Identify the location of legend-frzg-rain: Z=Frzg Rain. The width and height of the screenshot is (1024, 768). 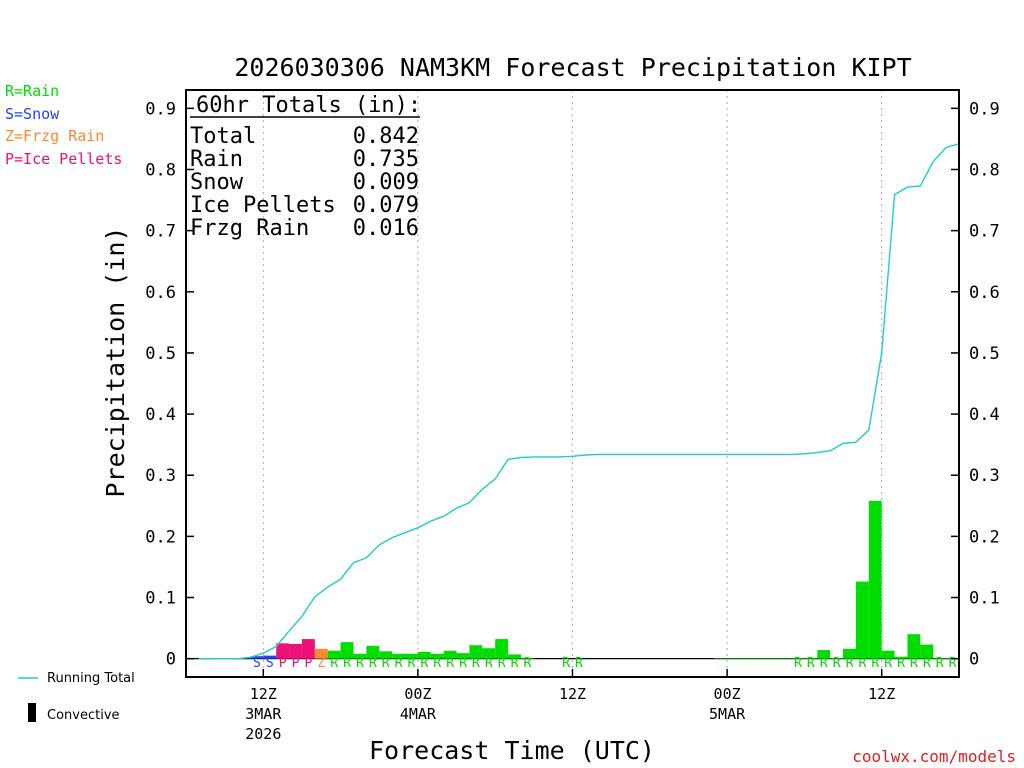
(55, 136).